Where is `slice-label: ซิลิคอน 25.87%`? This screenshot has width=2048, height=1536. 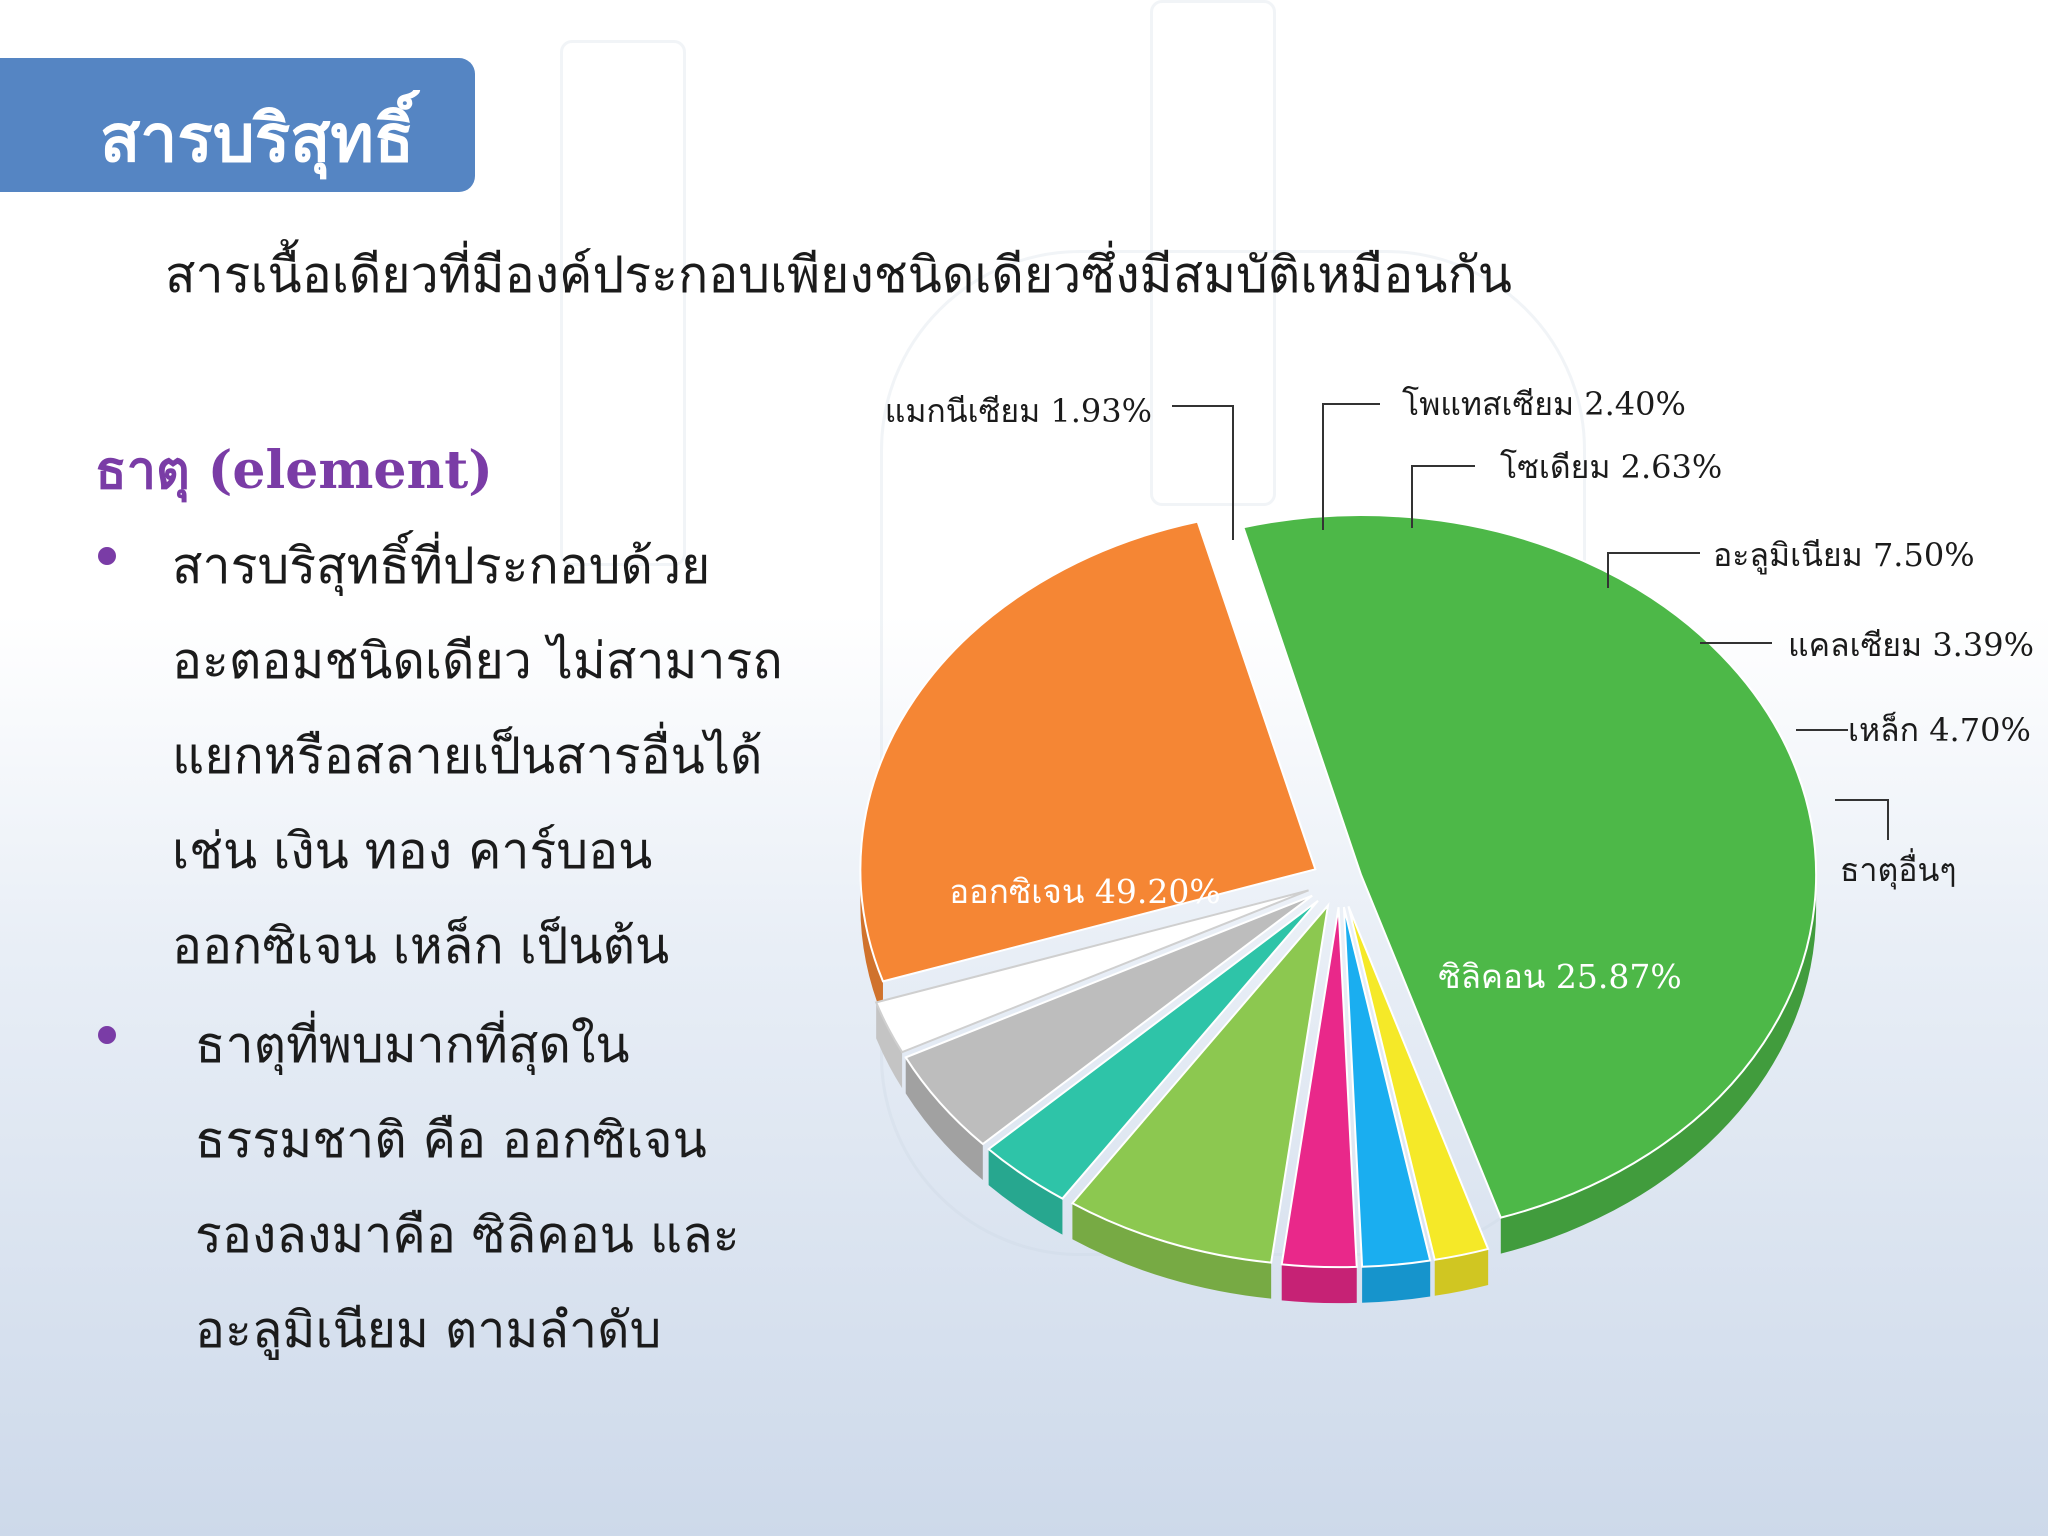
slice-label: ซิลิคอน 25.87% is located at coordinates (1559, 976).